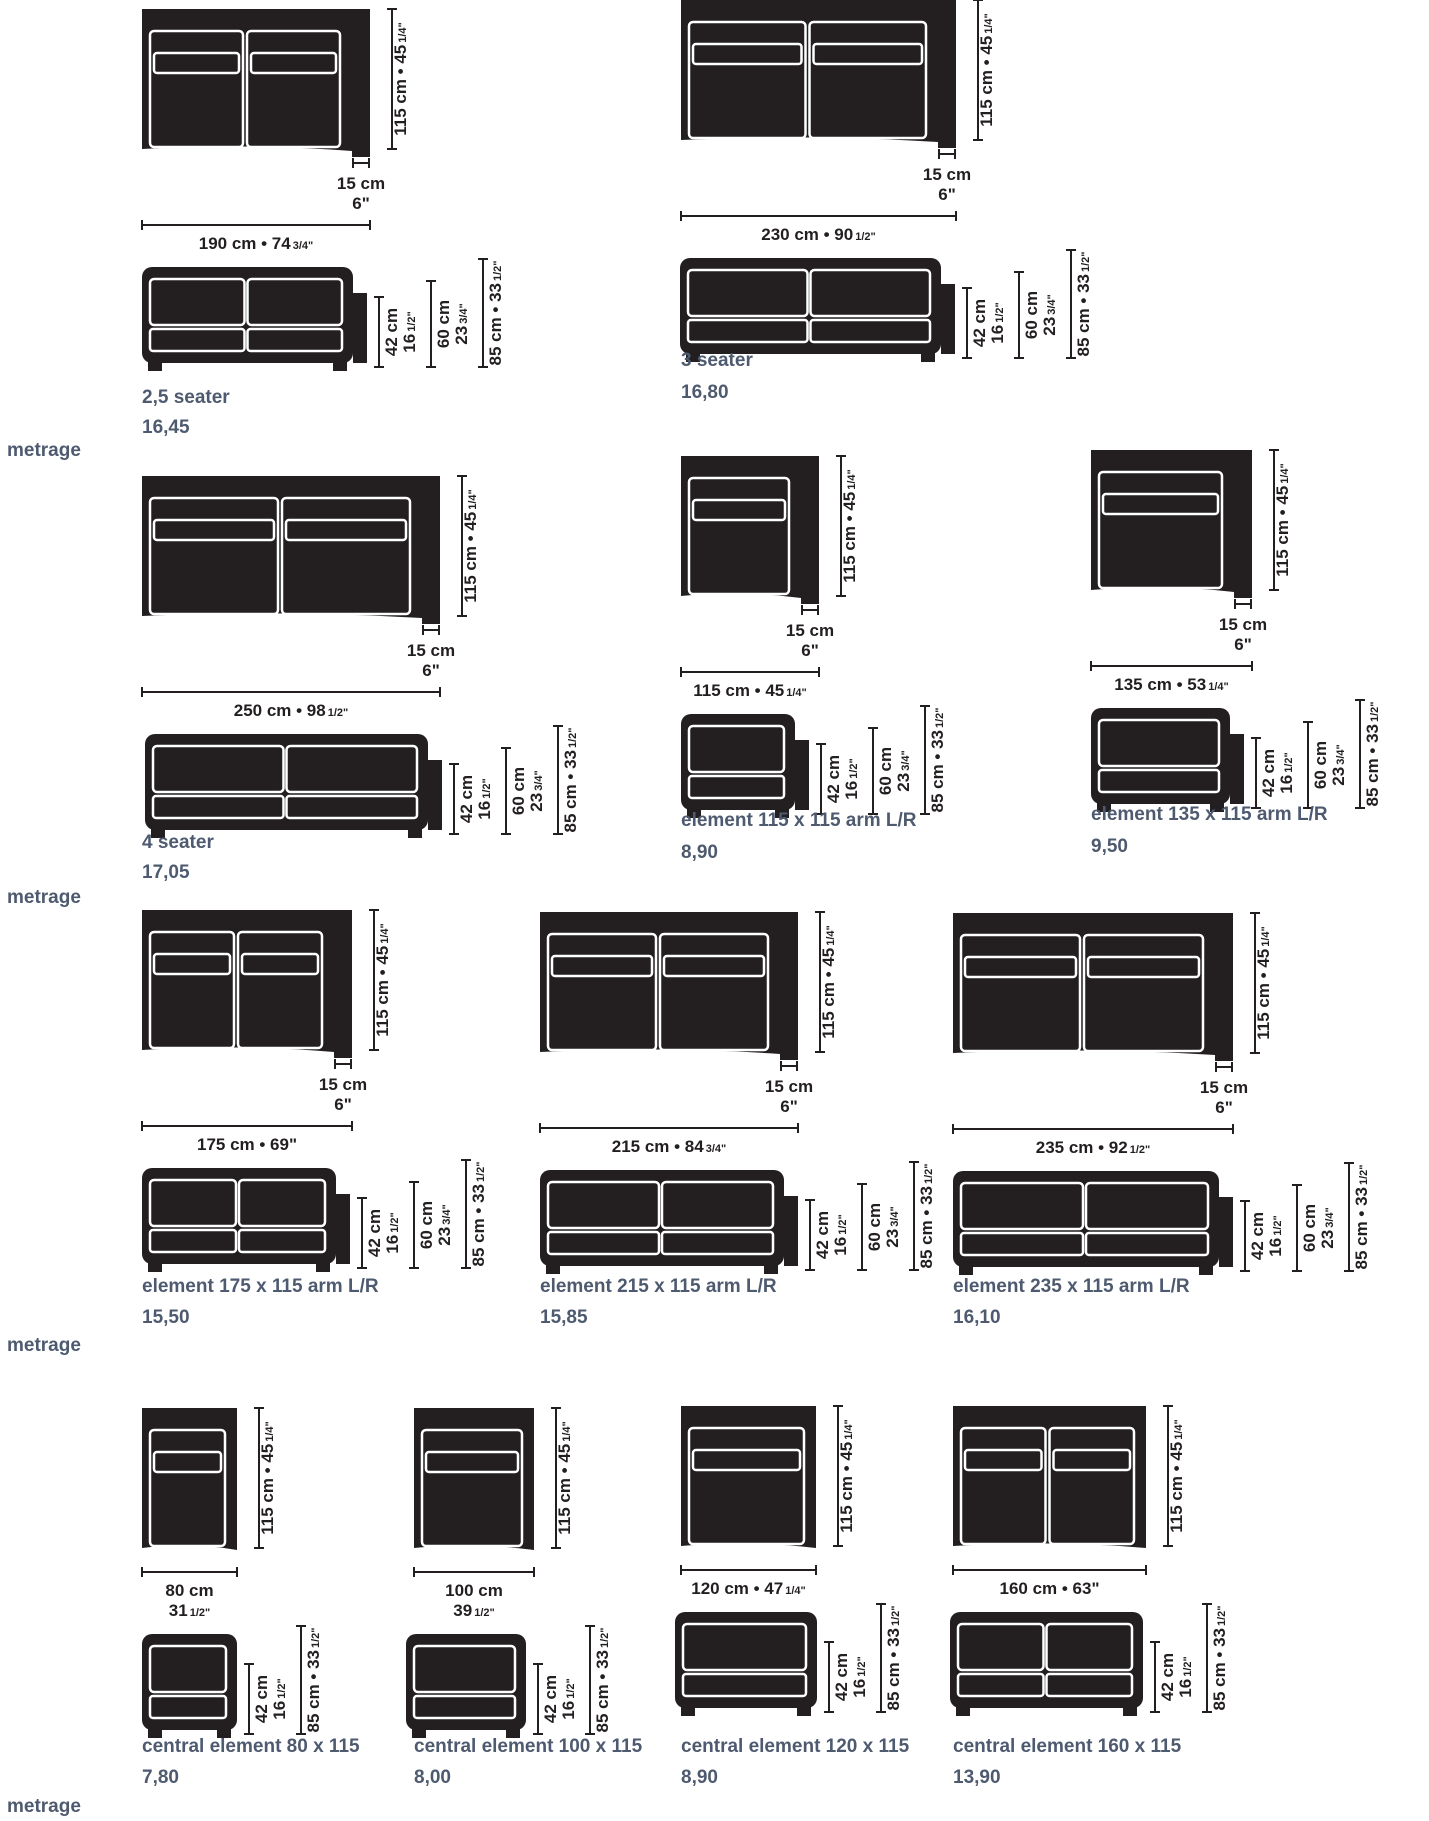 The height and width of the screenshot is (1821, 1429). What do you see at coordinates (977, 1317) in the screenshot?
I see `metrage-value: 16,10` at bounding box center [977, 1317].